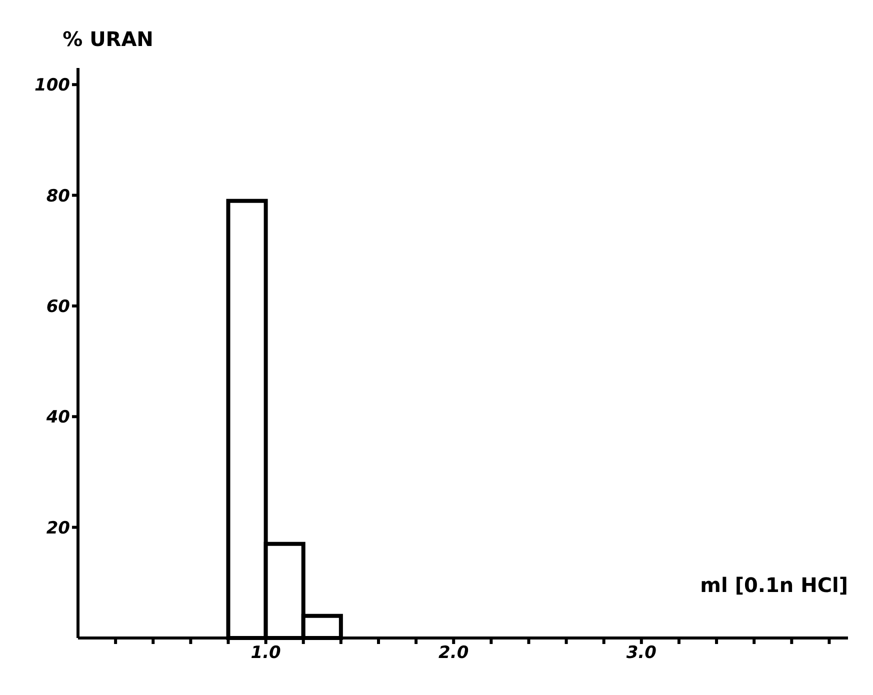 This screenshot has height=695, width=873. What do you see at coordinates (453, 653) in the screenshot?
I see `x-tick-label: 2.0` at bounding box center [453, 653].